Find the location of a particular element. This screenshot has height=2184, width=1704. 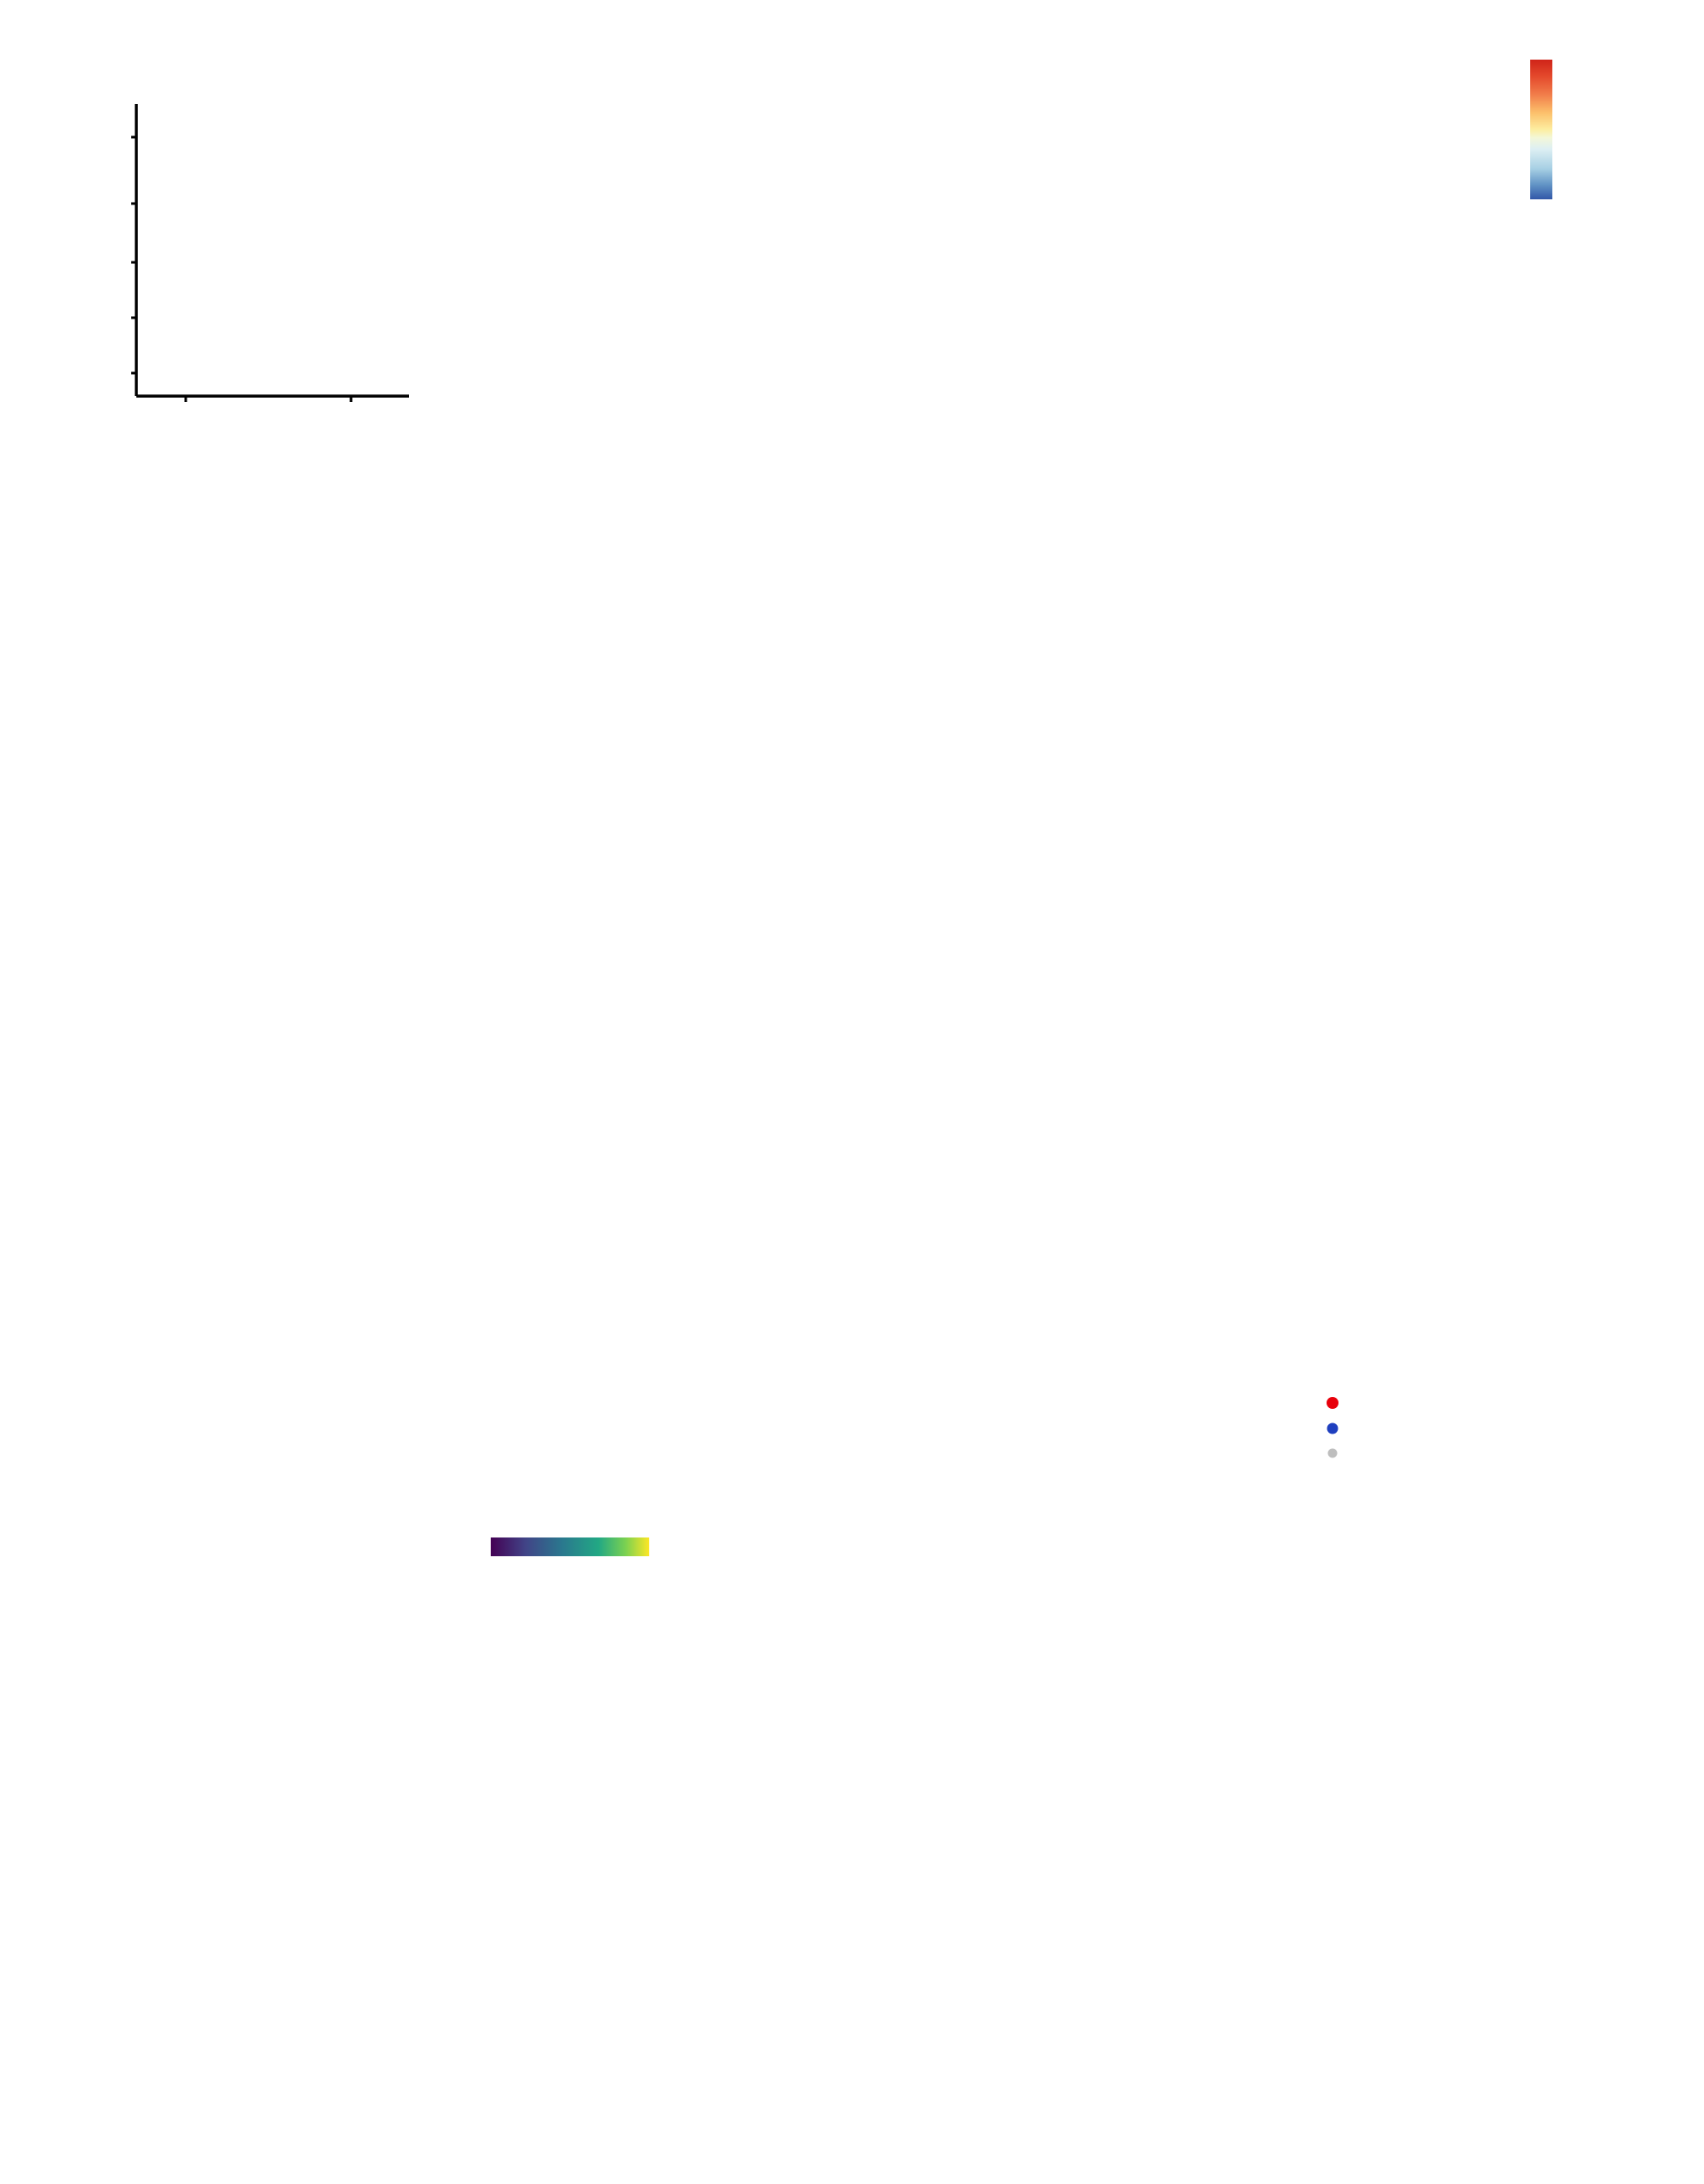

dotplot-colorbar is located at coordinates (570, 1546).